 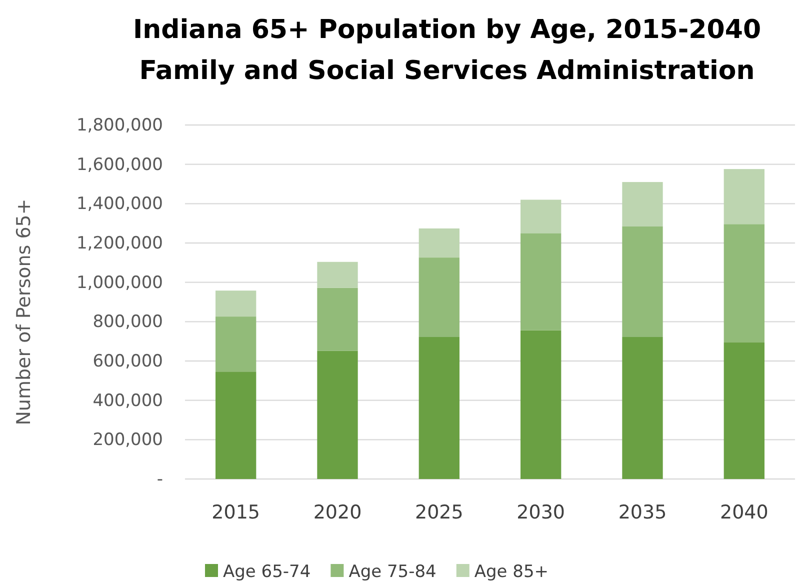 What do you see at coordinates (119, 125) in the screenshot?
I see `y-tick-label: 1,800,000` at bounding box center [119, 125].